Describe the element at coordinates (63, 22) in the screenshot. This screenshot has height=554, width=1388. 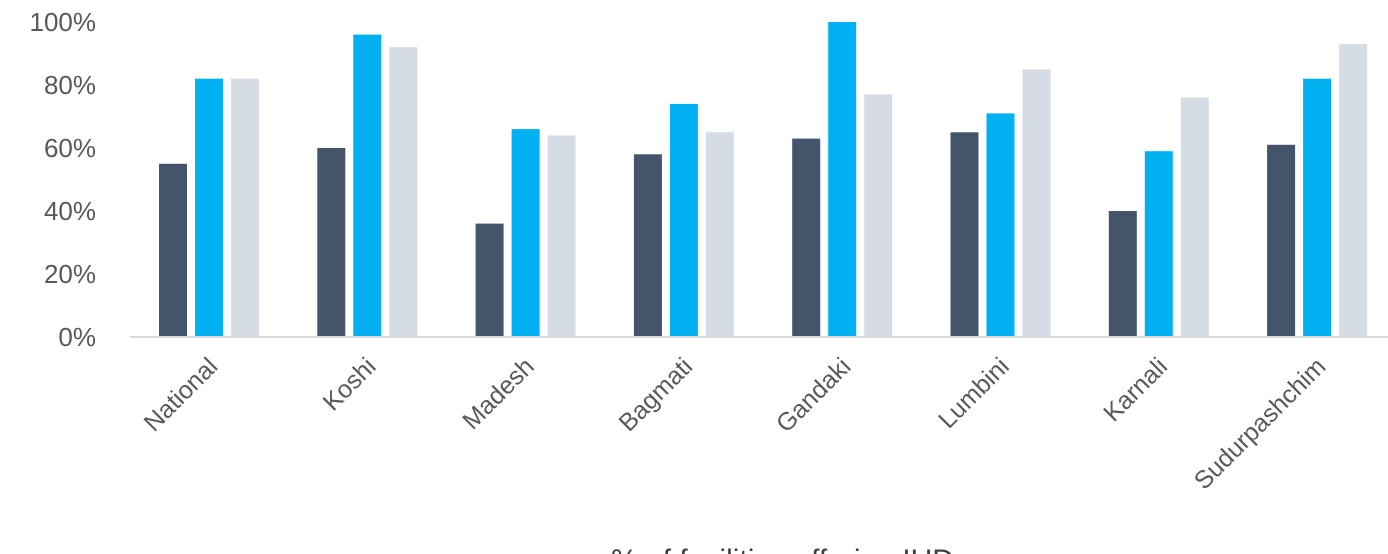
I see `y-tick-label: 100%` at that location.